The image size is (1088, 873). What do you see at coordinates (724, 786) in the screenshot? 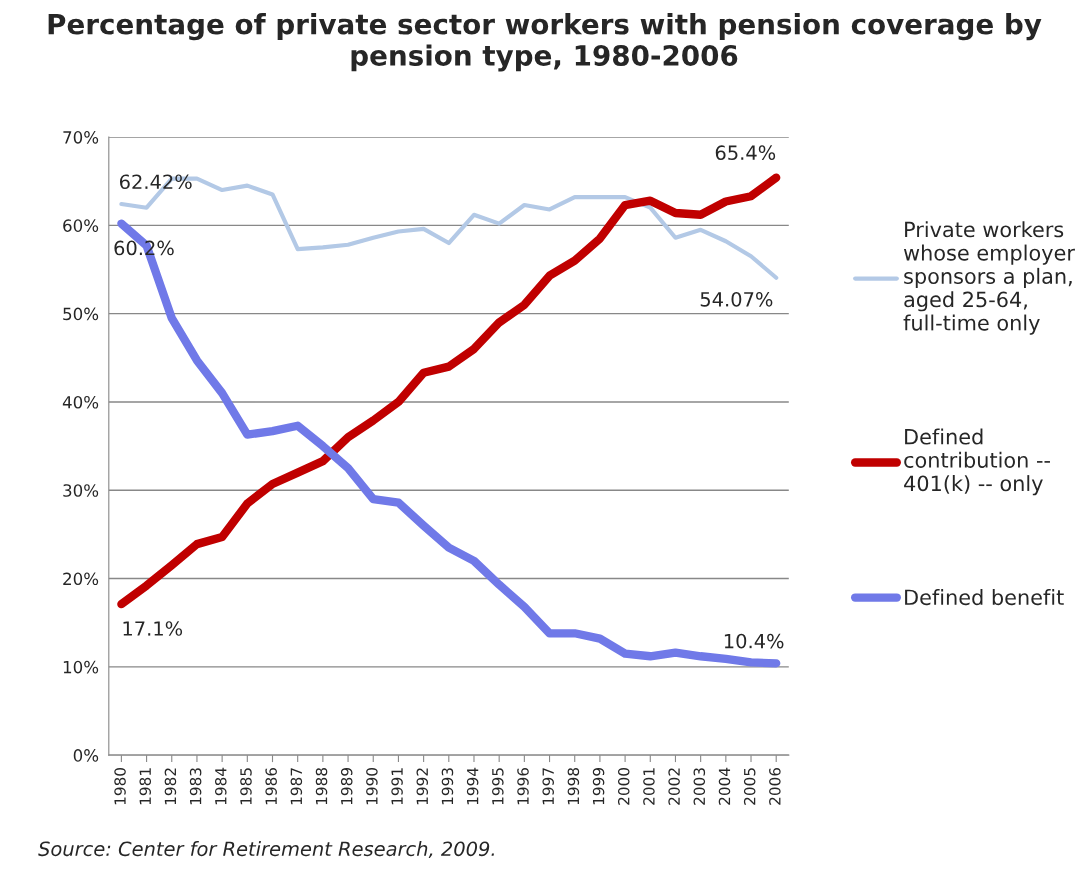
I see `x-tick-label: 2004` at bounding box center [724, 786].